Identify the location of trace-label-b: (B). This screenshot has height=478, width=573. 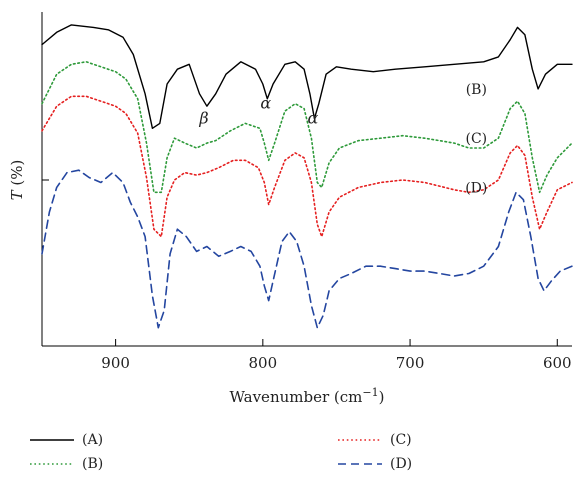
(476, 90).